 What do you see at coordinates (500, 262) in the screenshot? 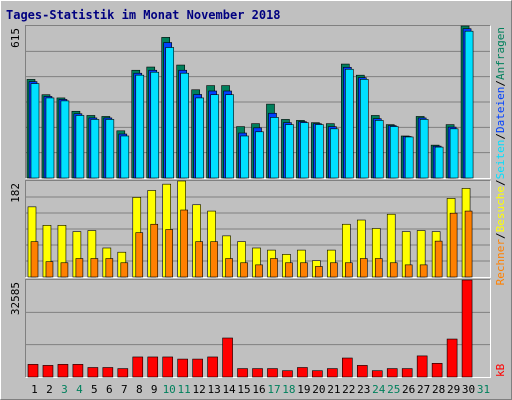
I see `legend-entry: Rechner` at bounding box center [500, 262].